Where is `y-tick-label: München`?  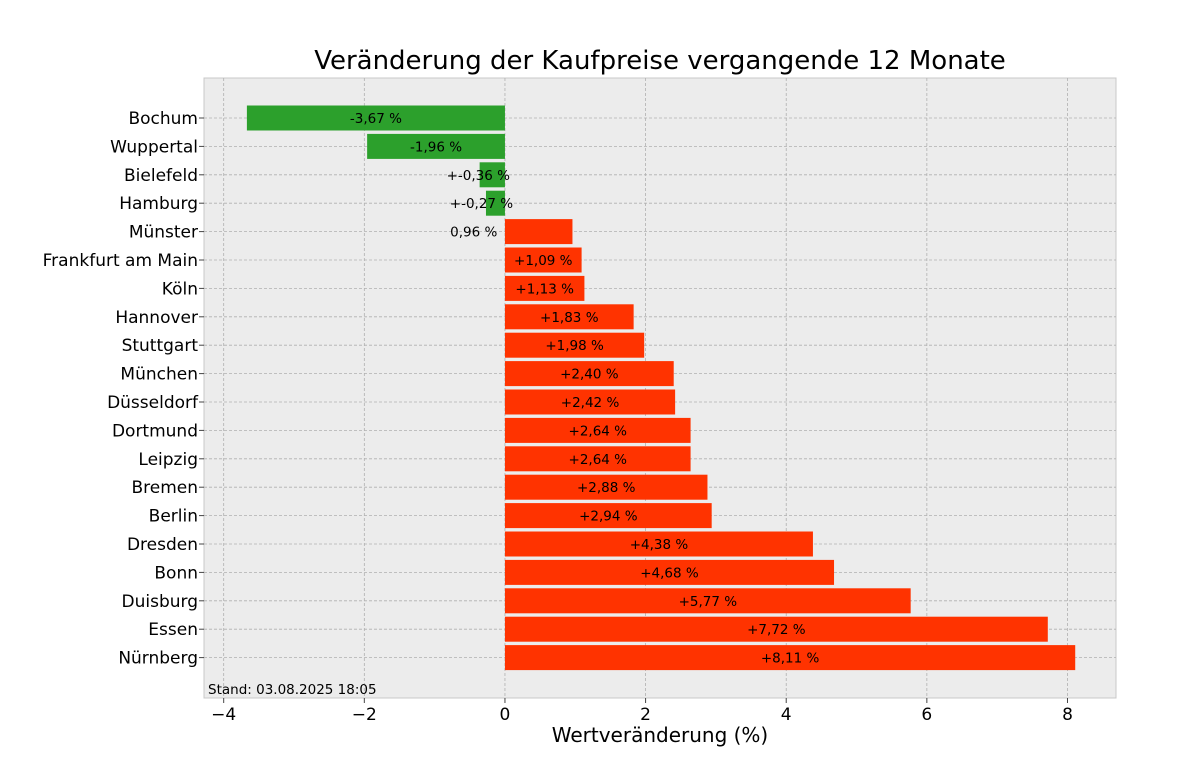
y-tick-label: München is located at coordinates (159, 375).